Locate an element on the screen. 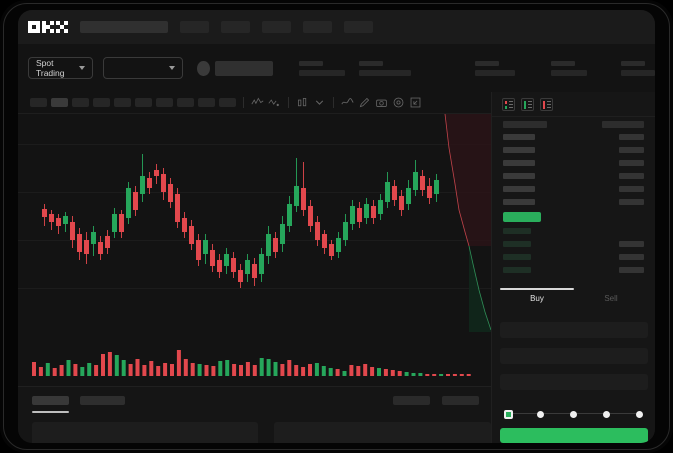  place-buy-order-button is located at coordinates (574, 435).